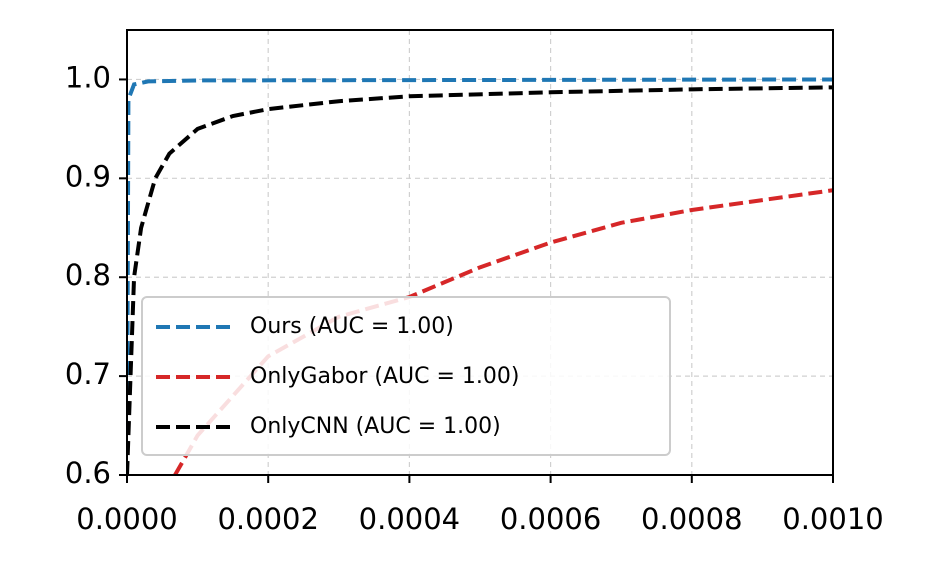 The width and height of the screenshot is (935, 575). I want to click on x-tick-label: 0.0004, so click(409, 519).